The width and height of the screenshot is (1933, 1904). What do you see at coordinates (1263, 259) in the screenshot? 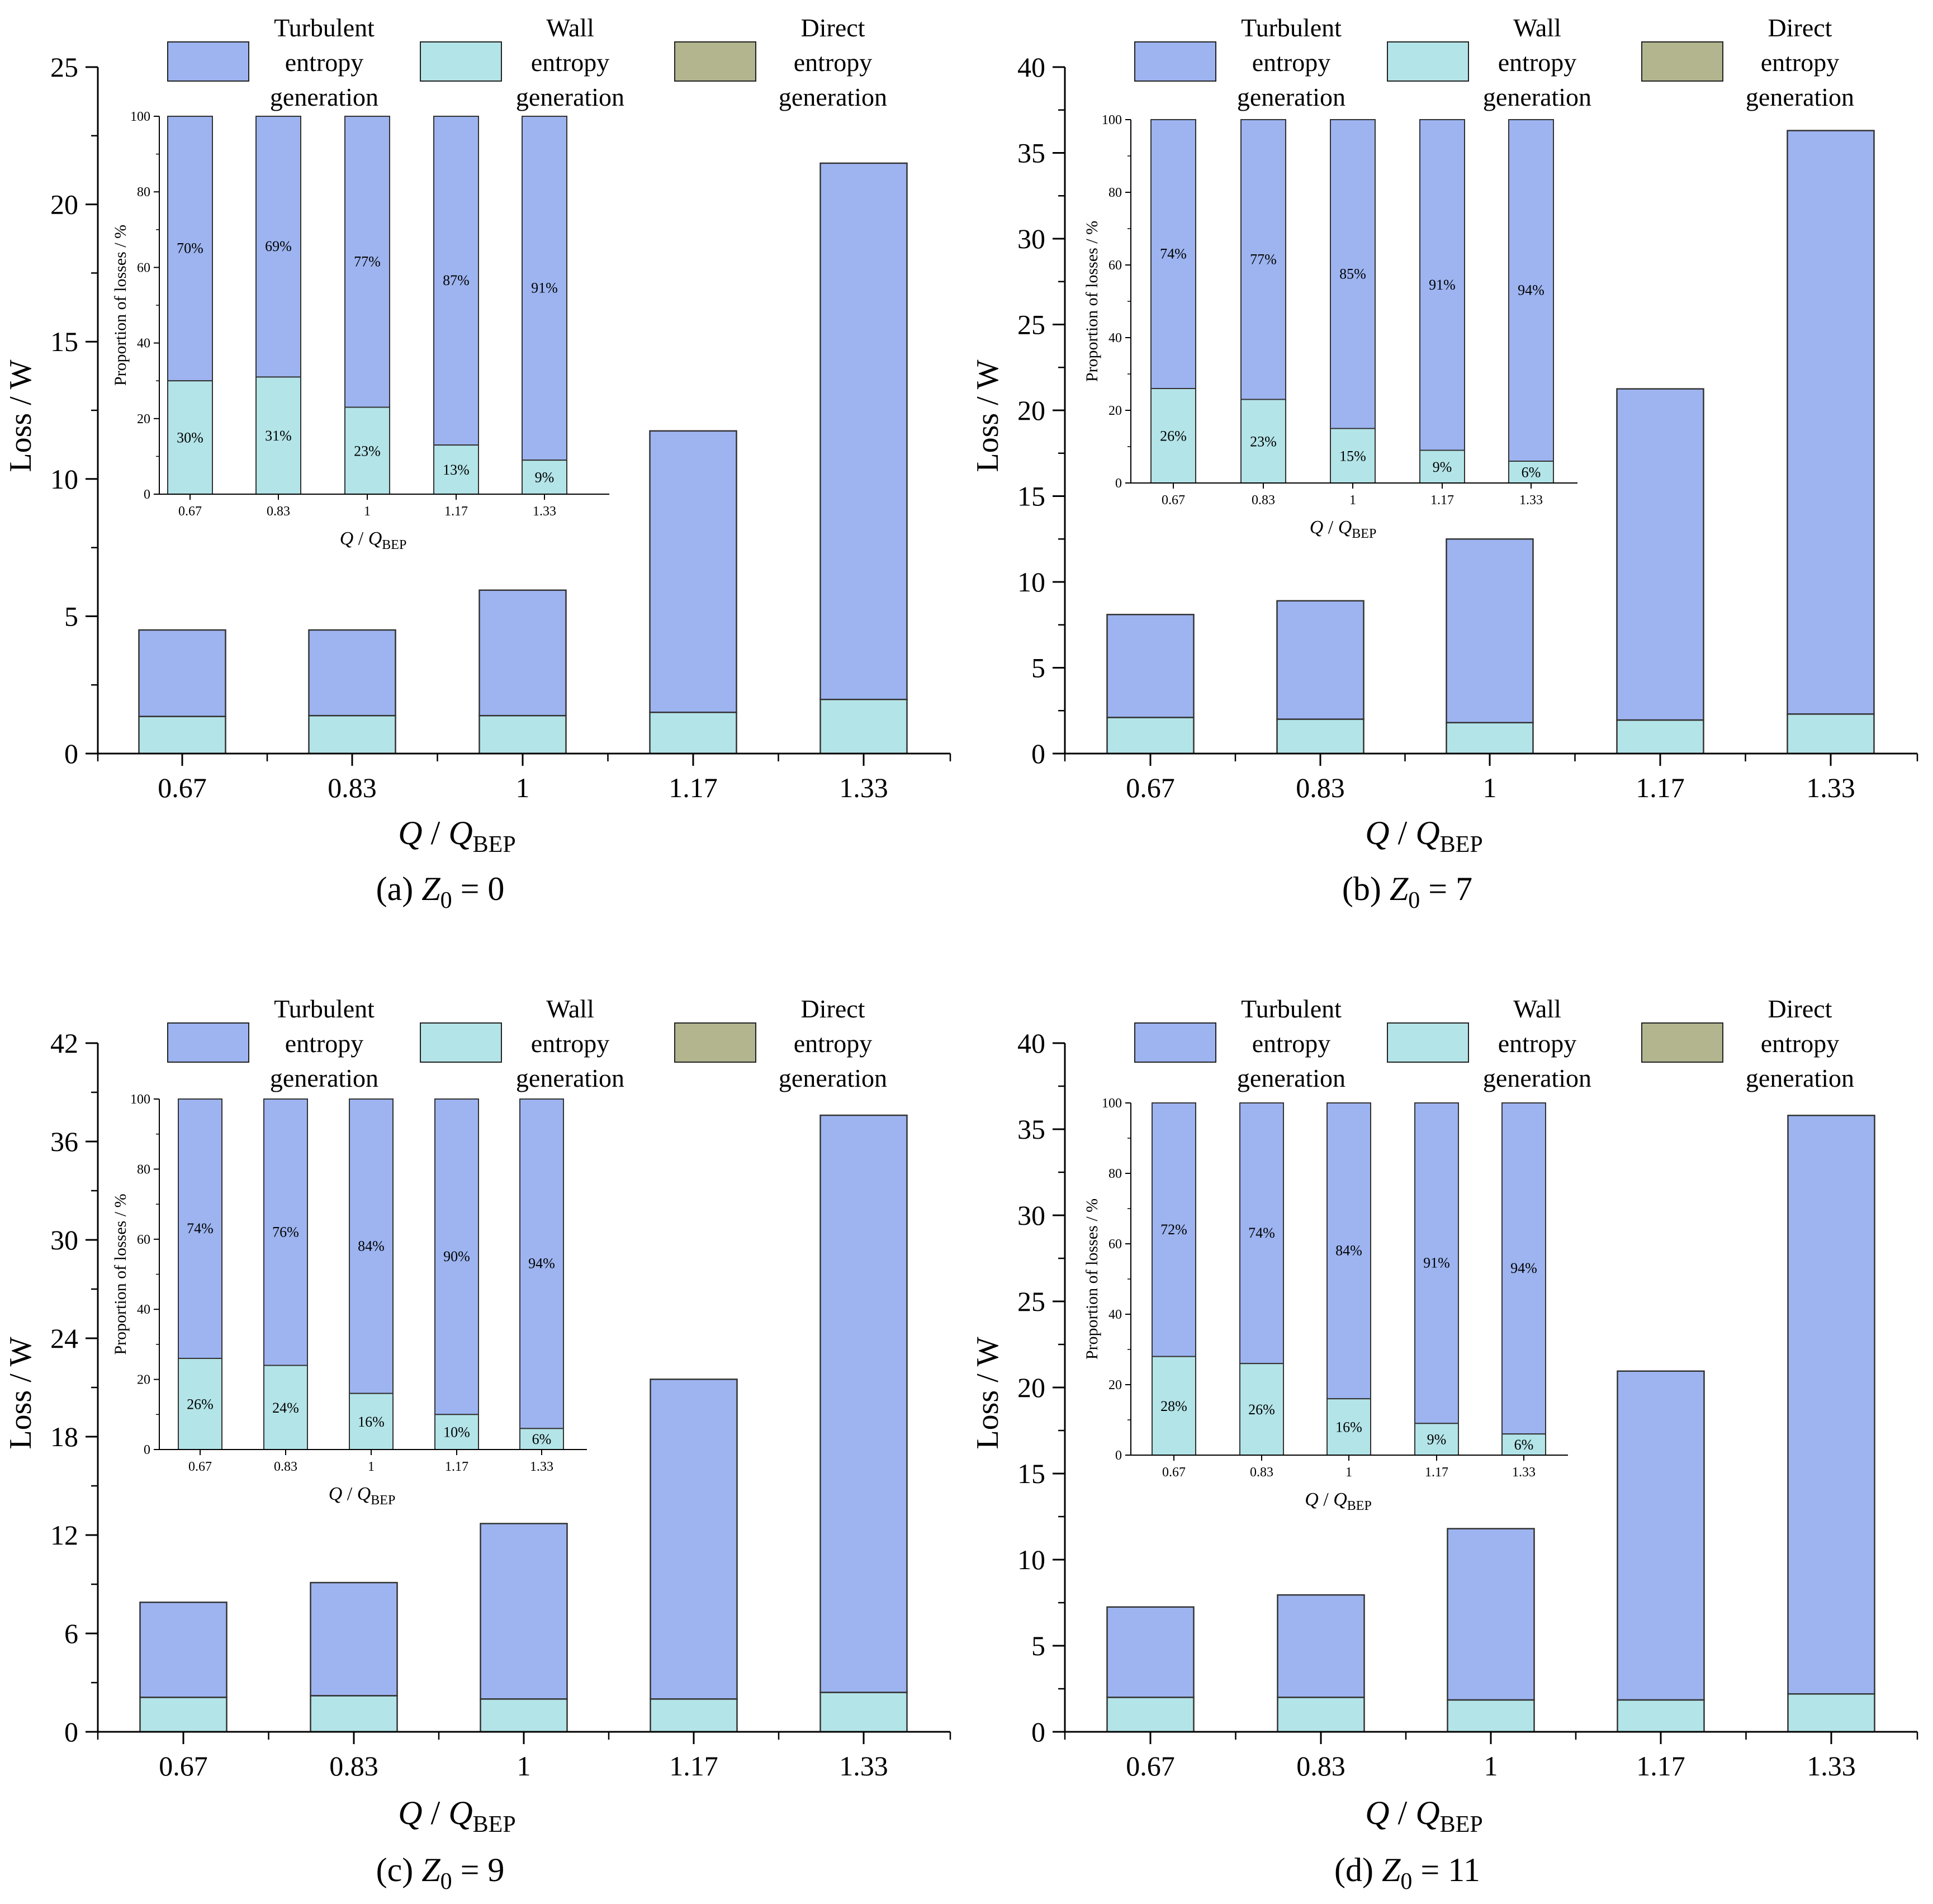
I see `inset-label-turbulent: 77%` at bounding box center [1263, 259].